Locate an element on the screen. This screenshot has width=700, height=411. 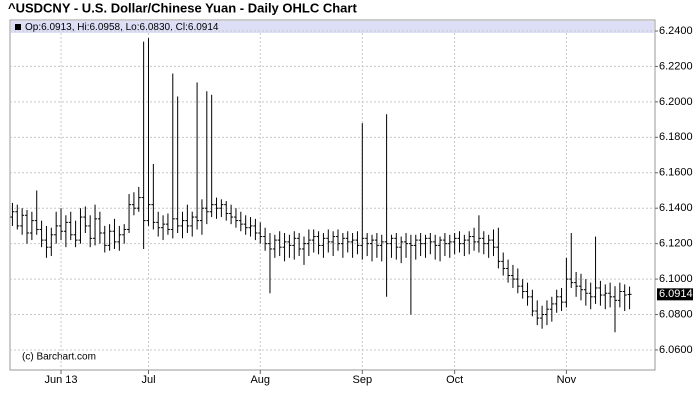
legend-swatch is located at coordinates (18, 27).